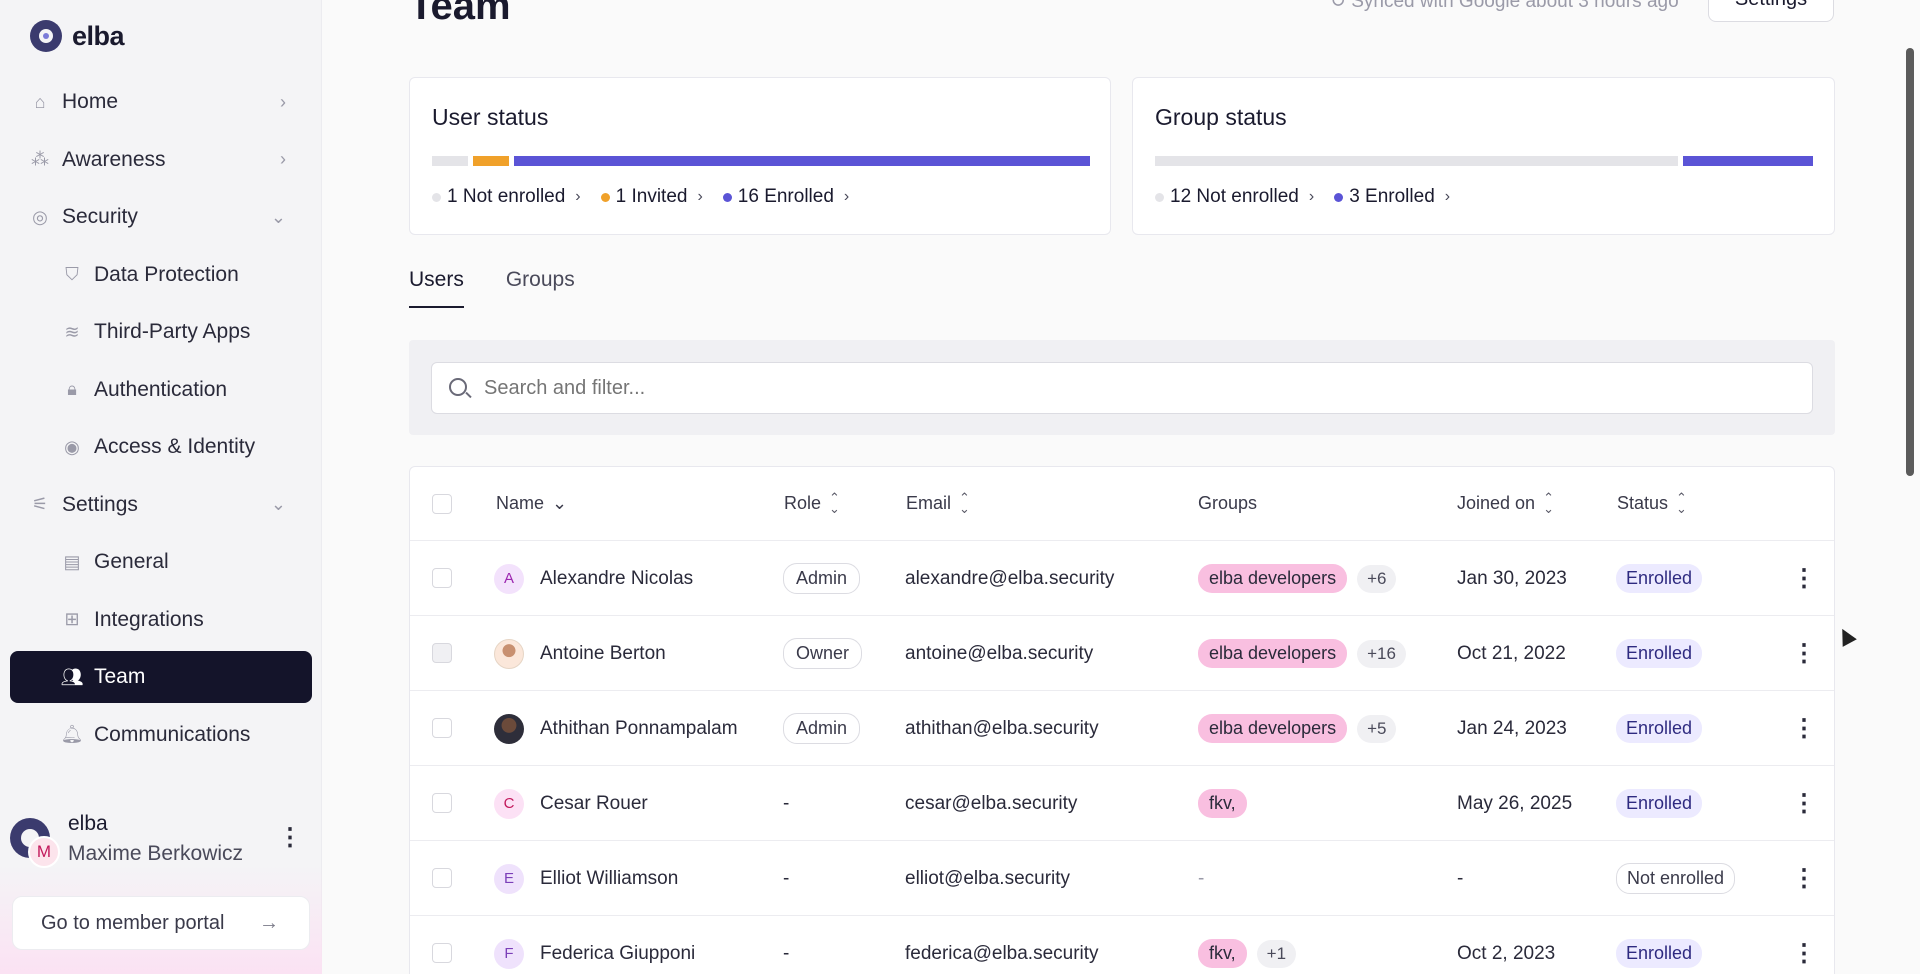  I want to click on bell-icon: 🔔︎, so click(72, 734).